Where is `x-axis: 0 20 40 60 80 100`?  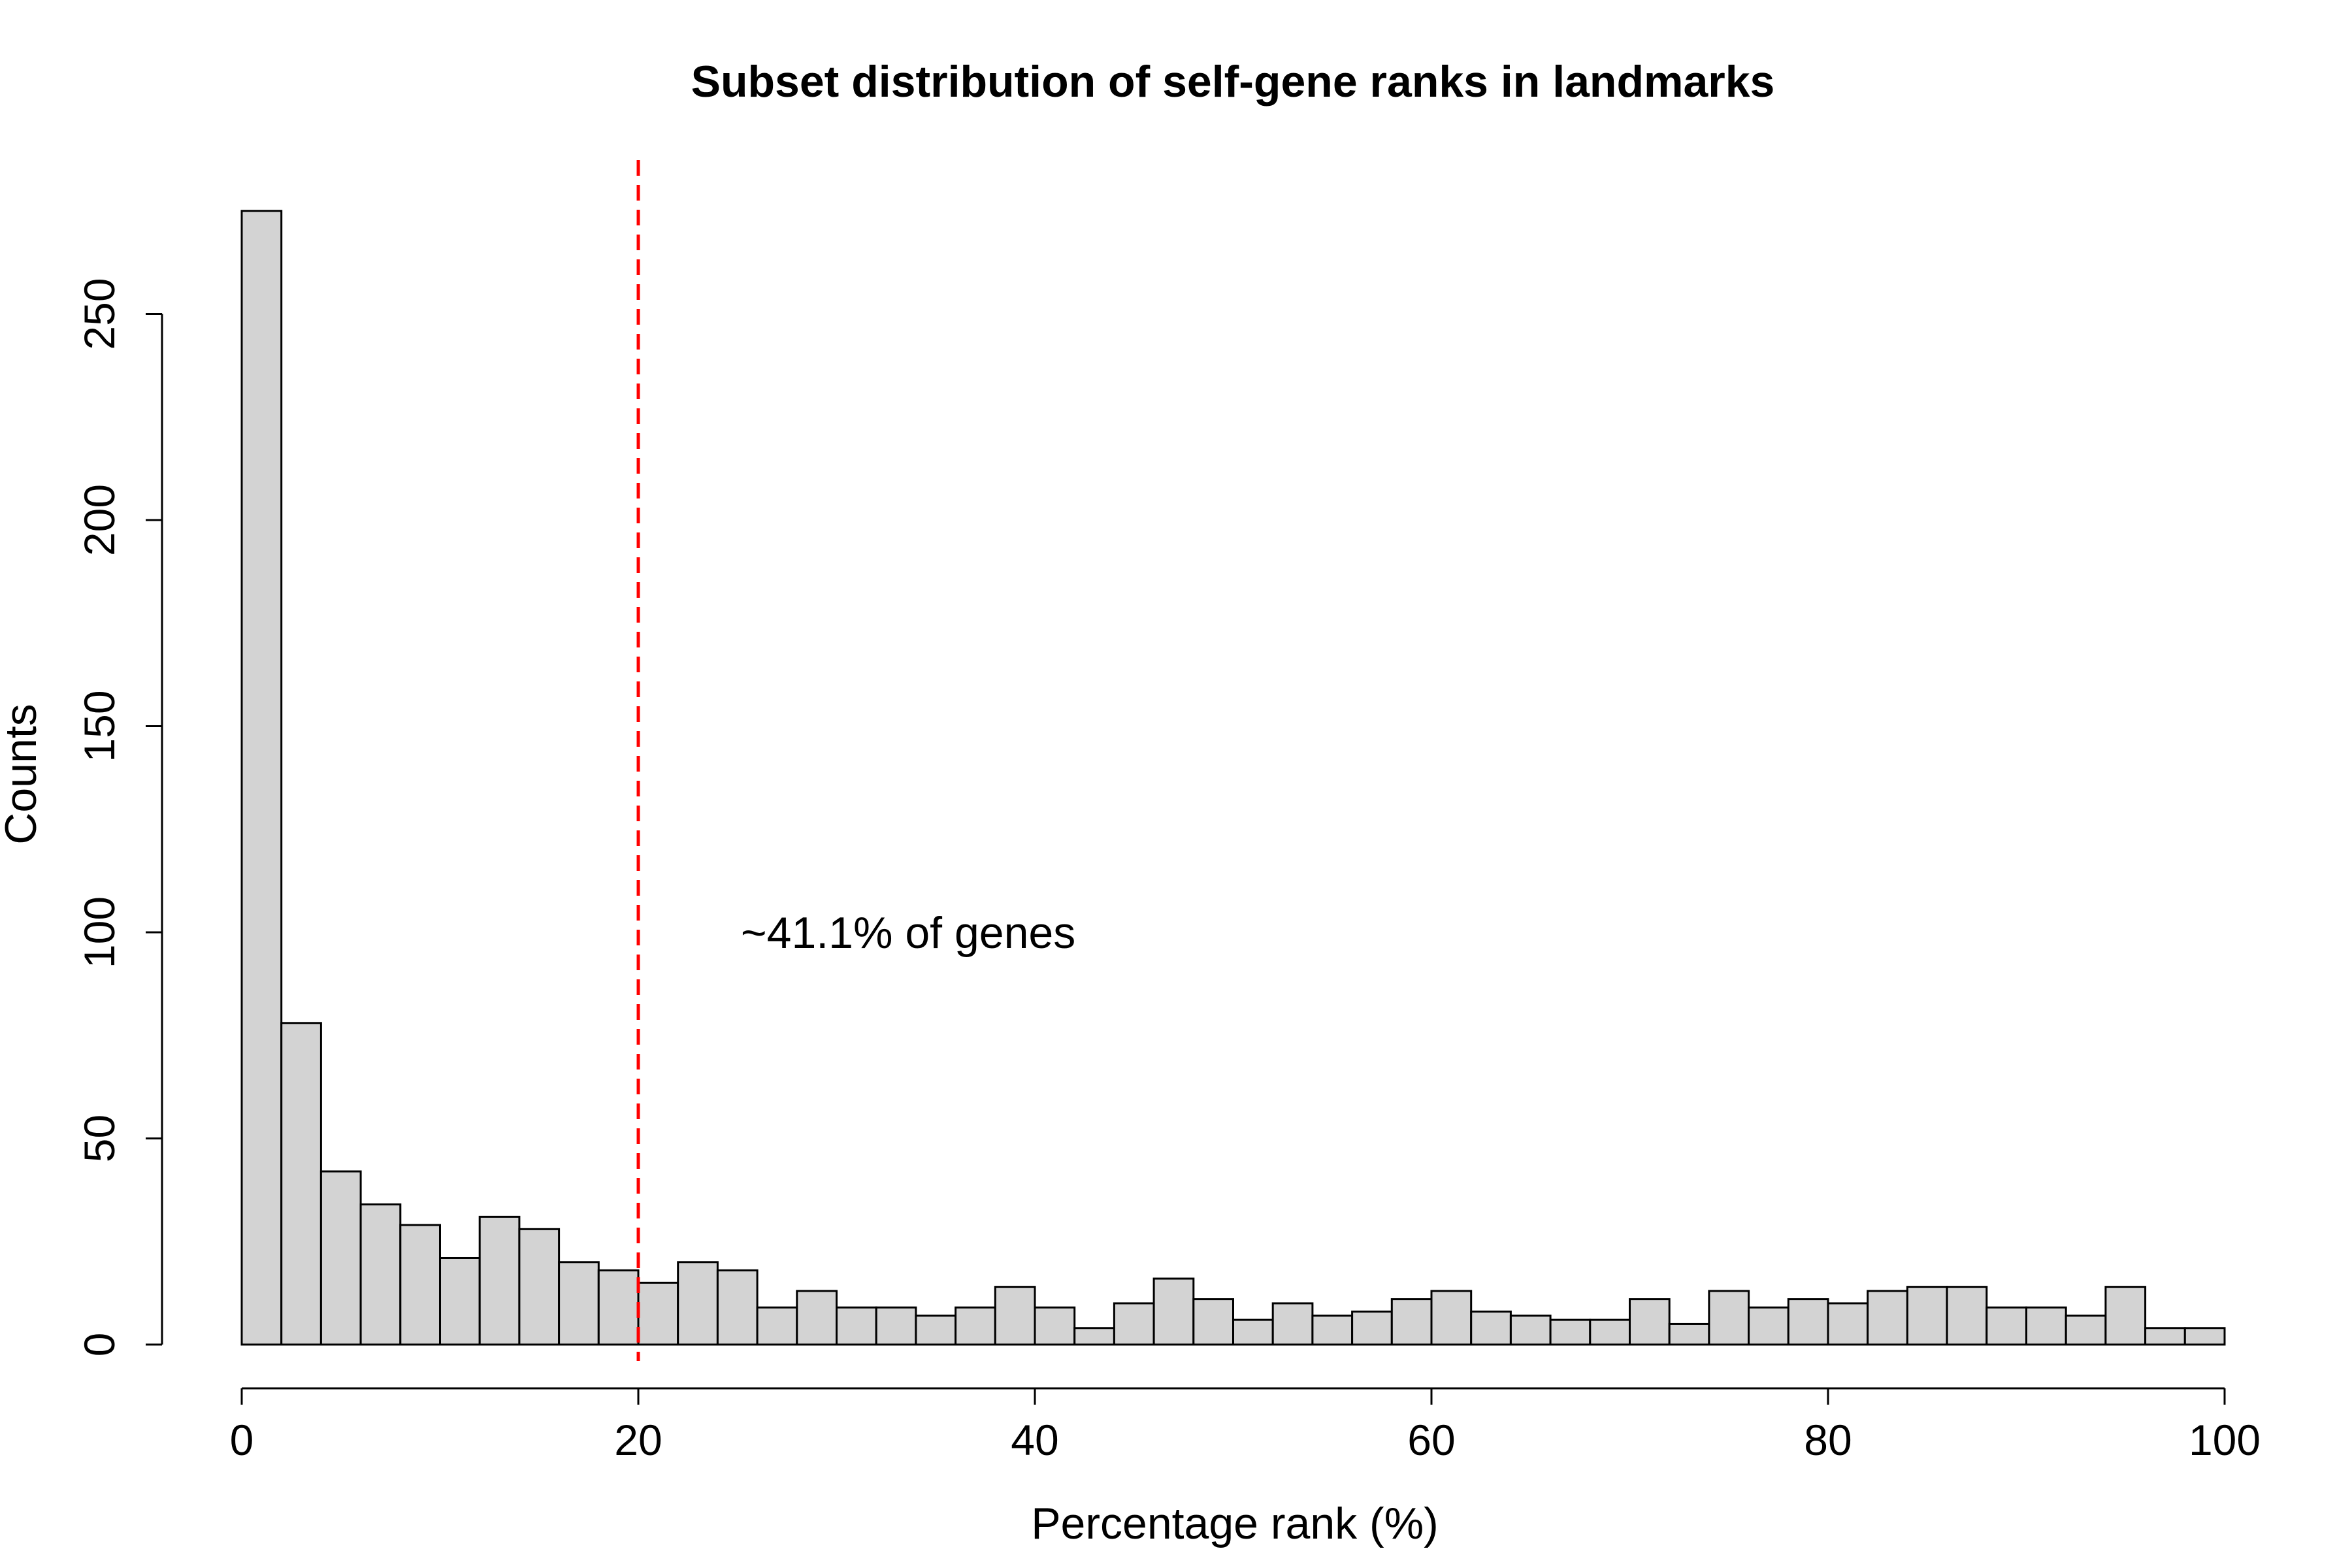
x-axis: 0 20 40 60 80 100 is located at coordinates (1245, 1425).